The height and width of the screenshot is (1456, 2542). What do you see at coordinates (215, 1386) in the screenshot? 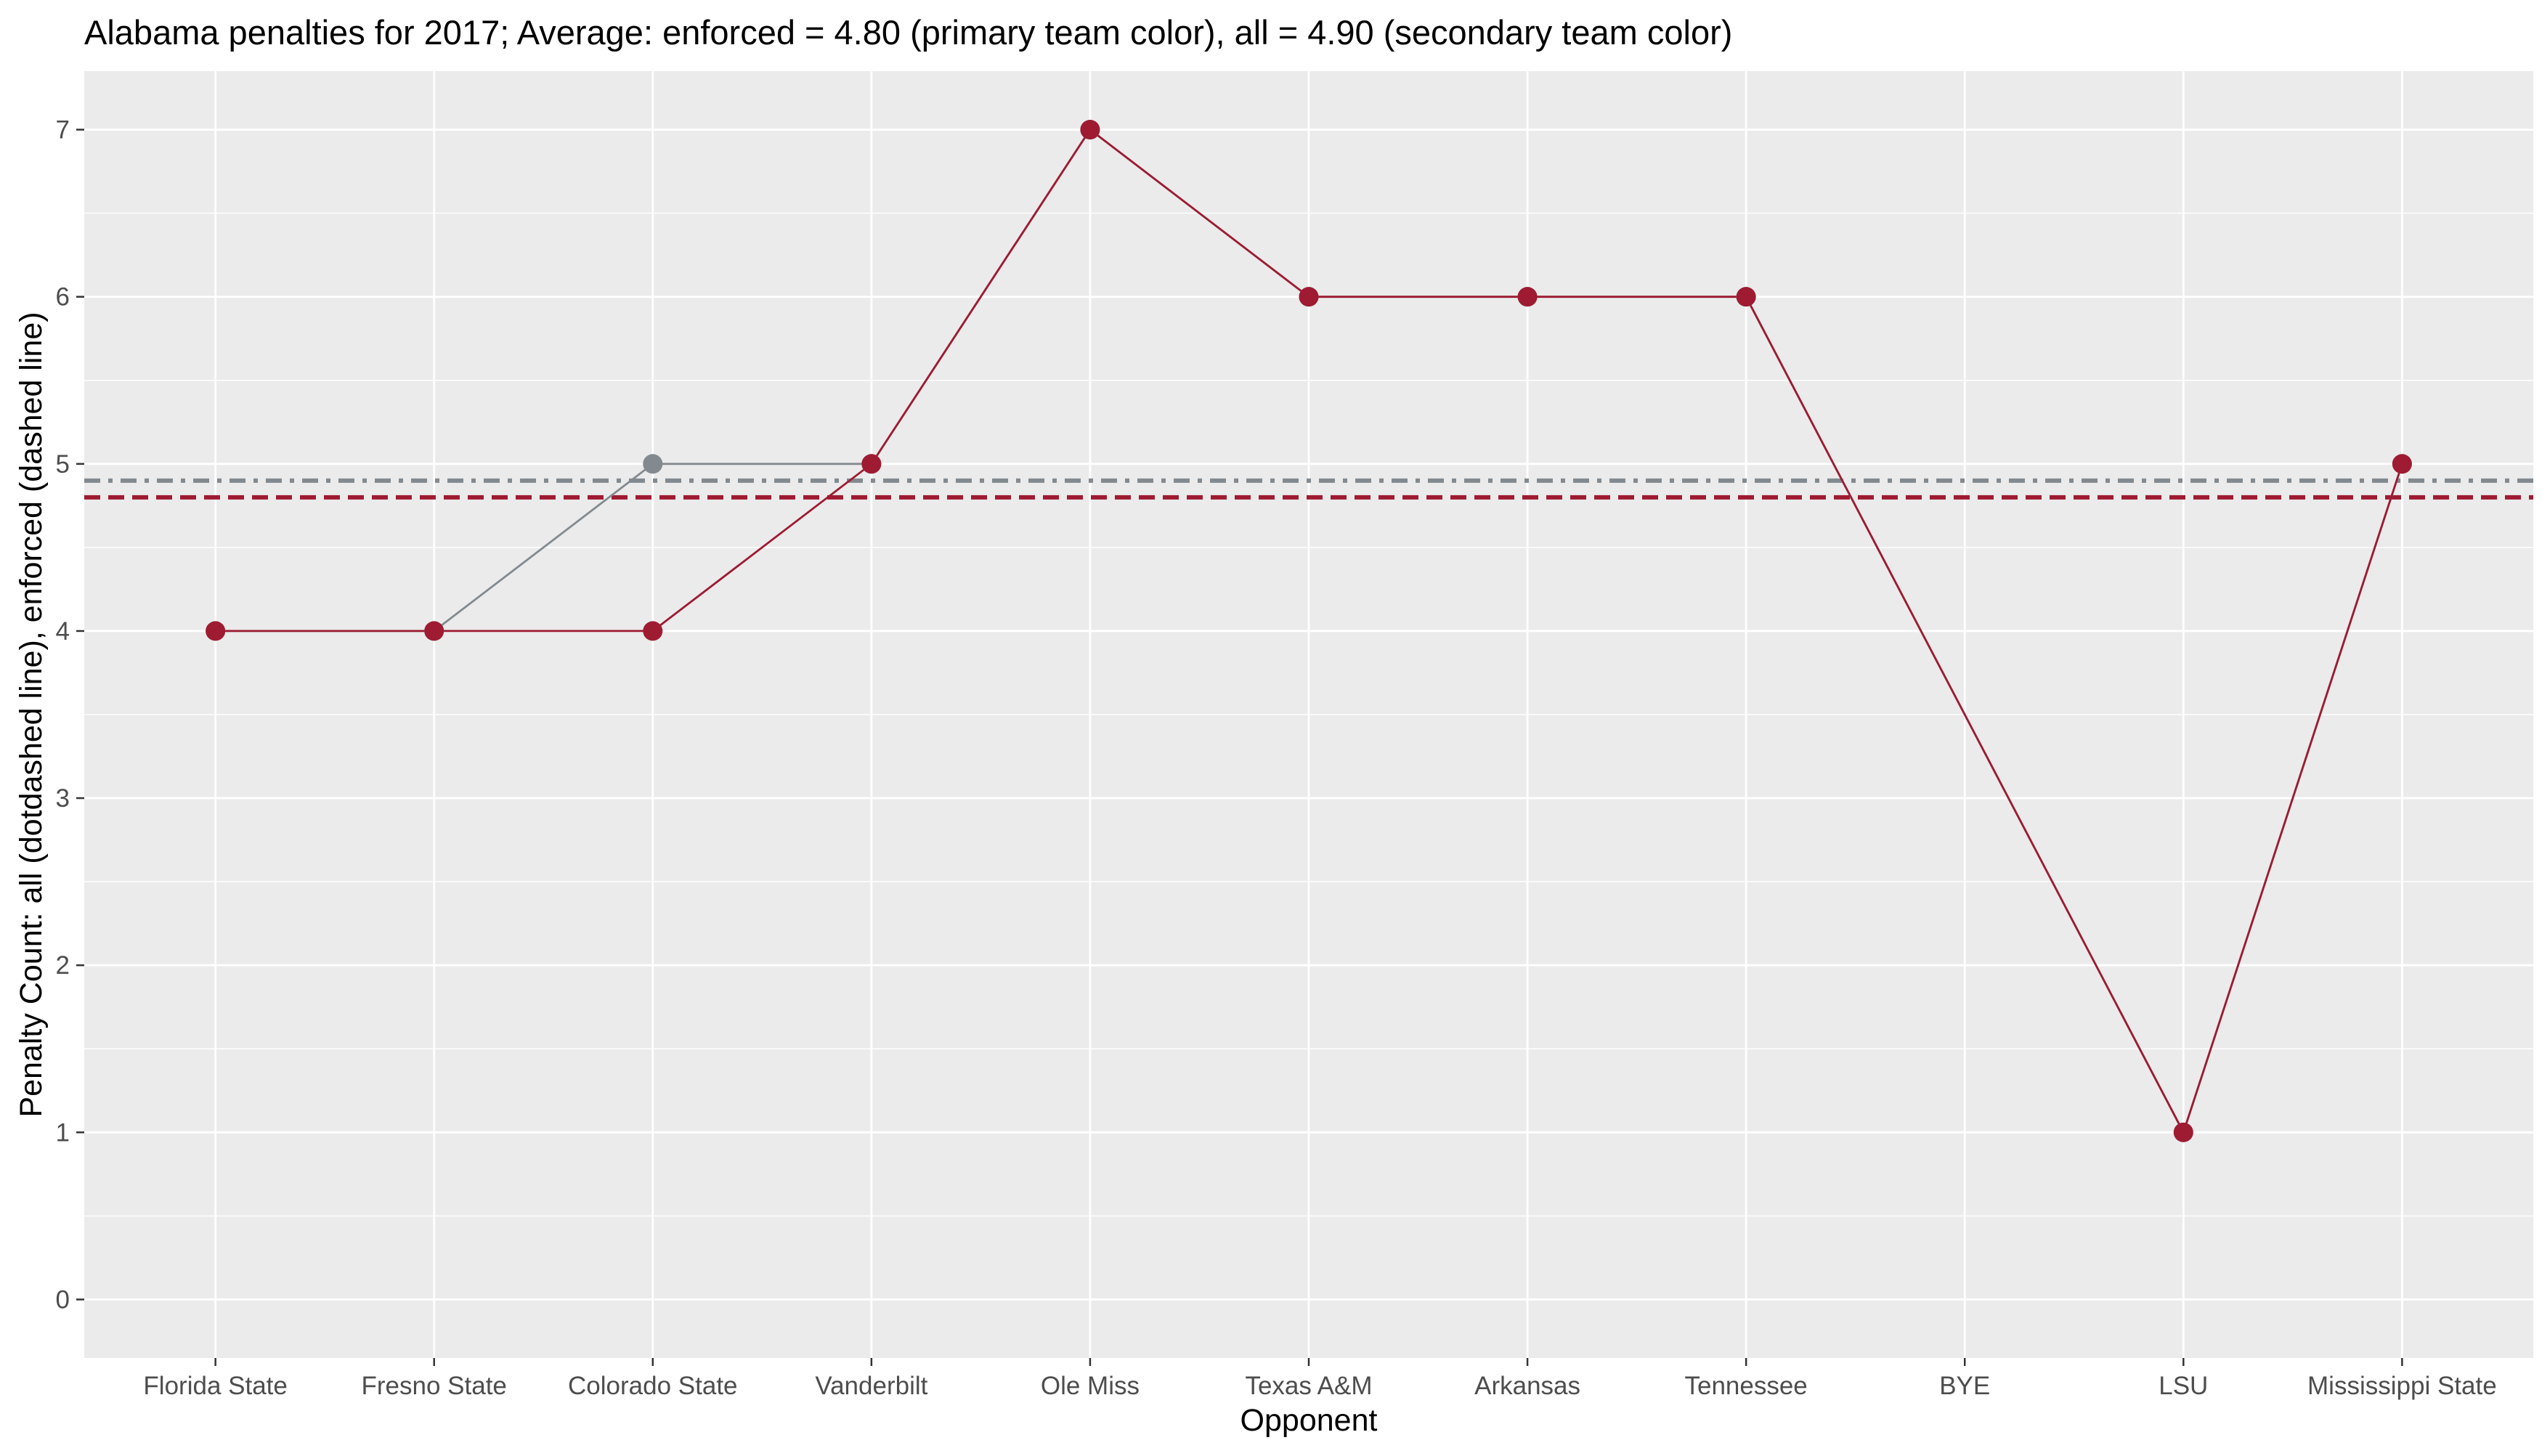
I see `x-tick-label: Florida State` at bounding box center [215, 1386].